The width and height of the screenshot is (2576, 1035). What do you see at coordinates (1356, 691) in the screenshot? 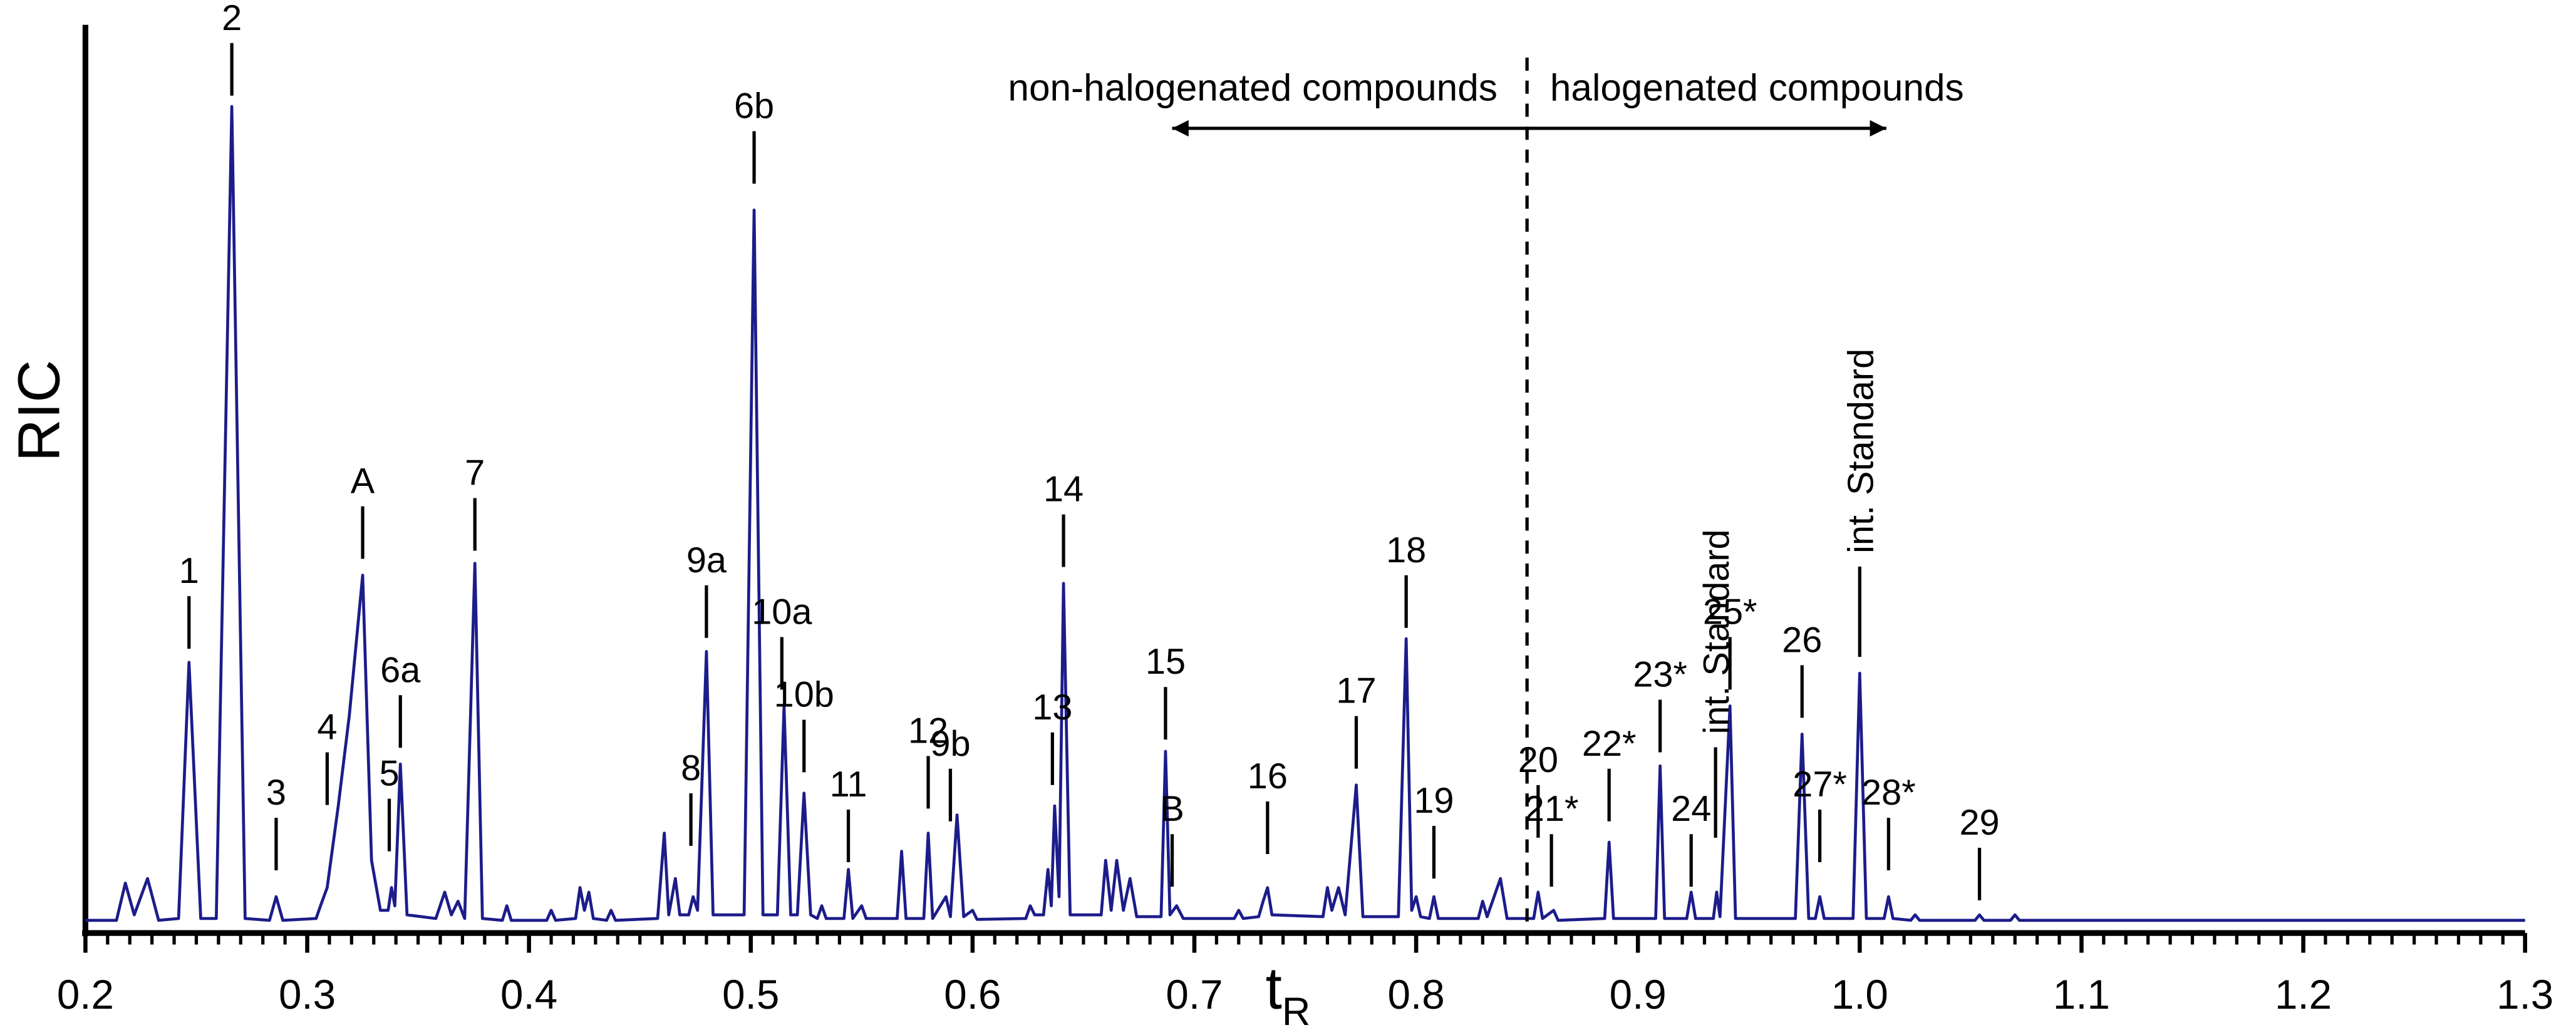
I see `peak-label: 17` at bounding box center [1356, 691].